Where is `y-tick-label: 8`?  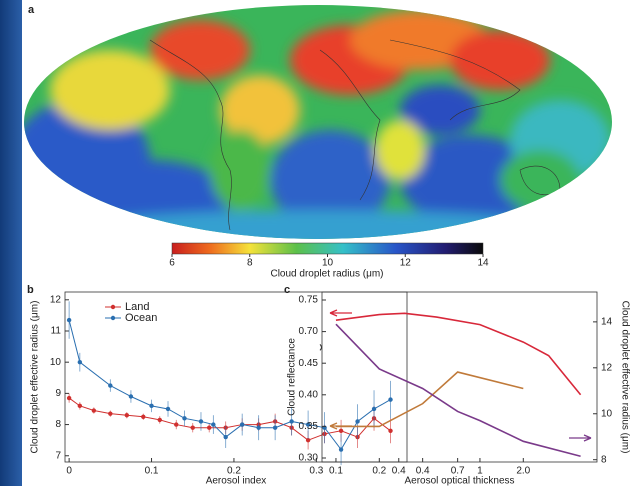
y-tick-label: 8 is located at coordinates (58, 424).